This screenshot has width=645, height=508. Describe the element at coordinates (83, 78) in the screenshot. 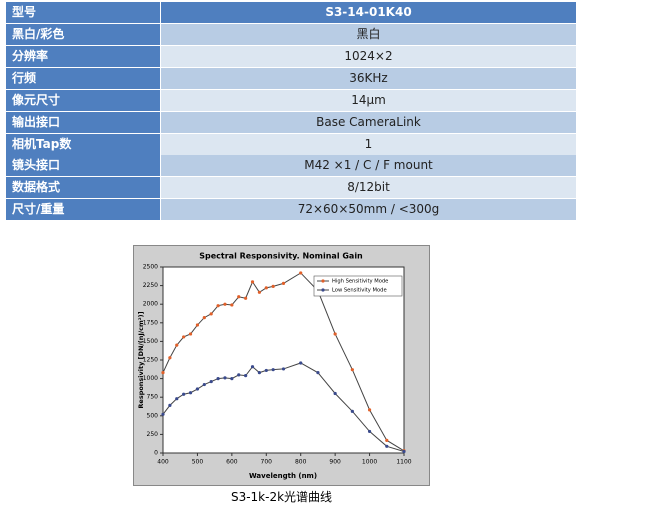

I see `row-key: 行频` at that location.